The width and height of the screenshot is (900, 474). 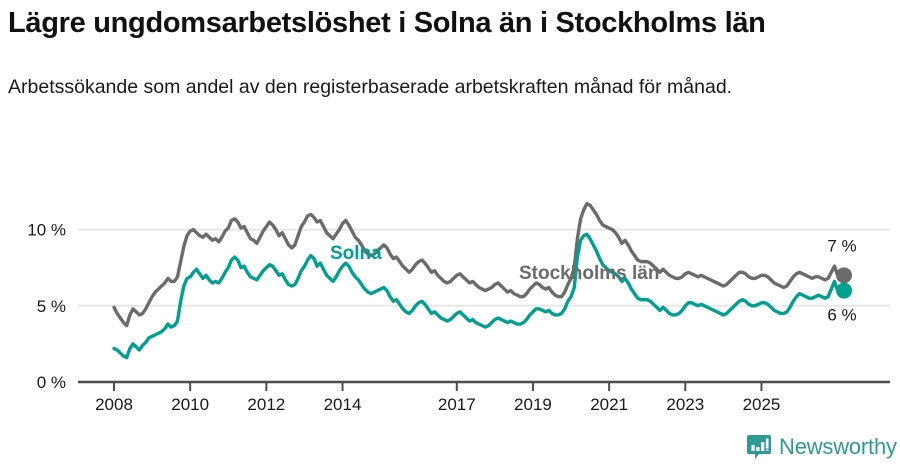 What do you see at coordinates (356, 253) in the screenshot?
I see `solna-inline-label: Solna` at bounding box center [356, 253].